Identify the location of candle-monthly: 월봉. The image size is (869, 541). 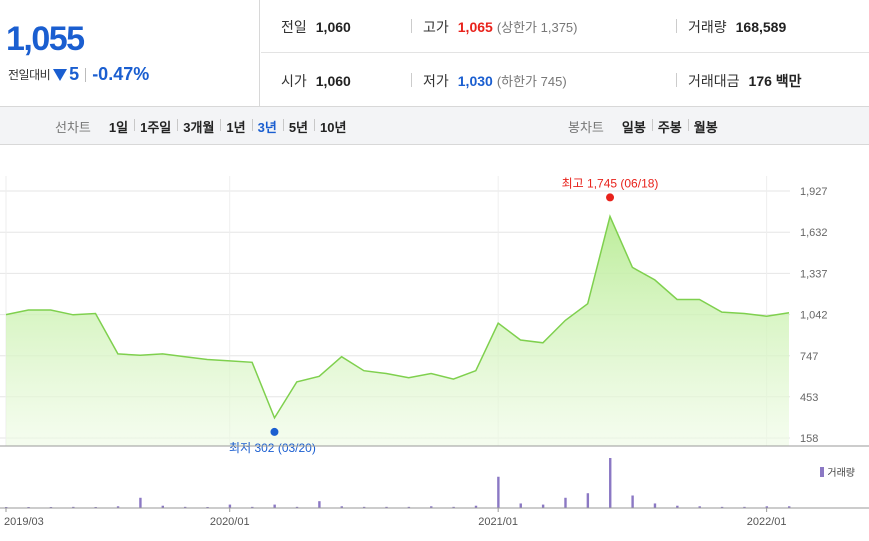
(705, 126).